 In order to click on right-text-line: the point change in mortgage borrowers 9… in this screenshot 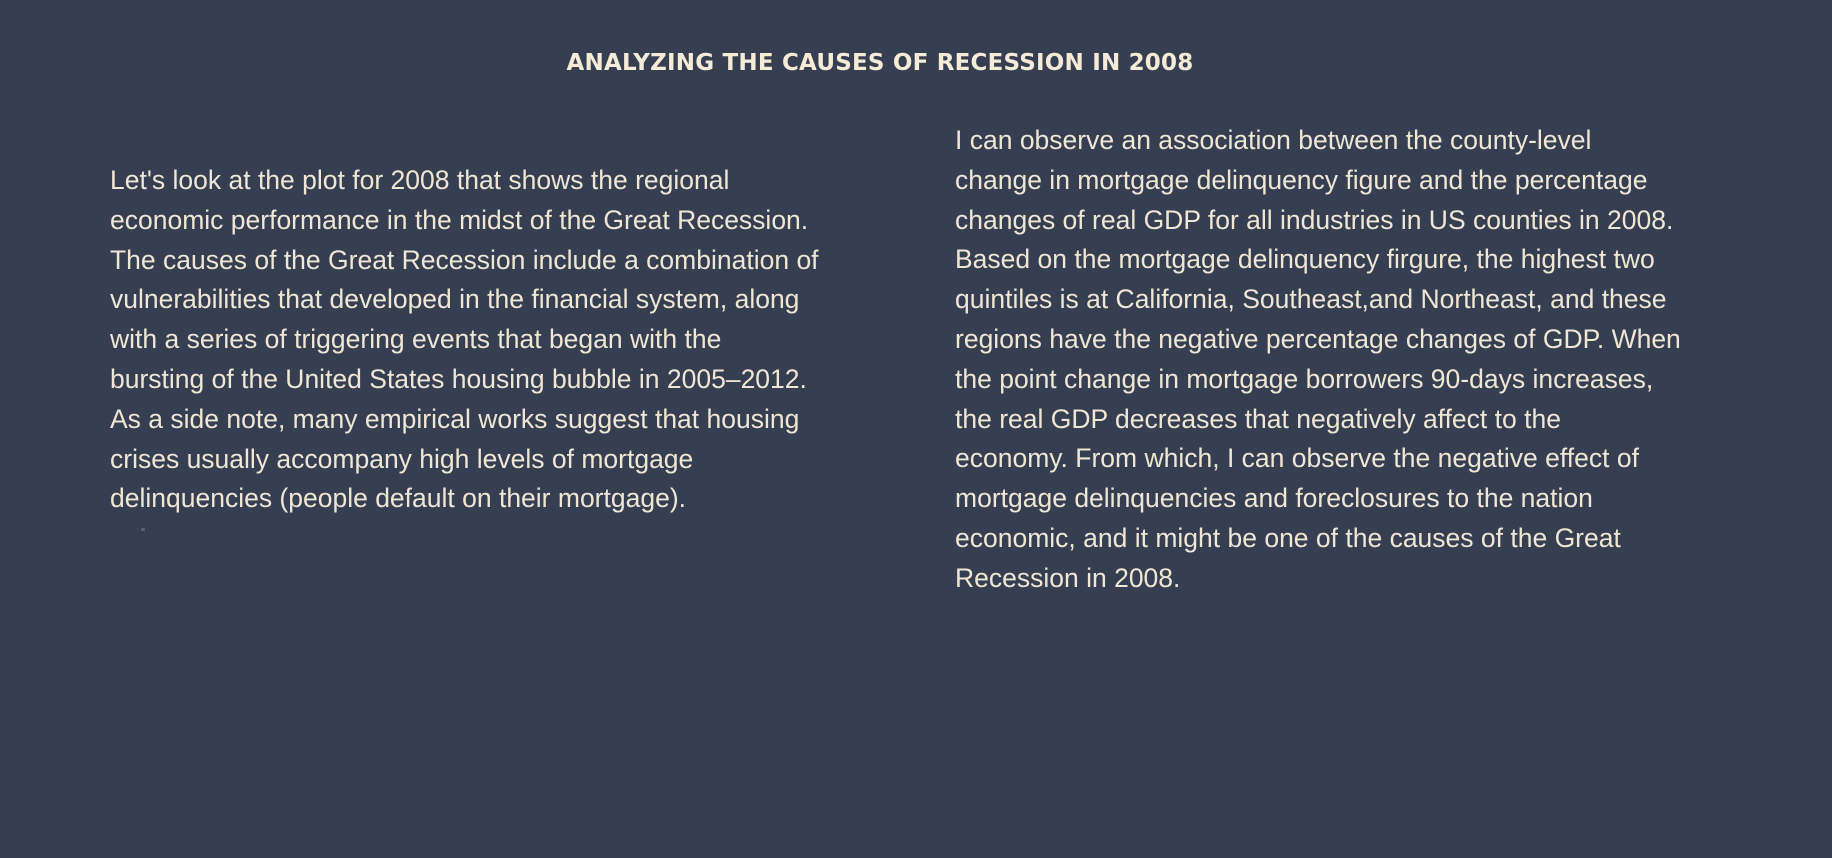, I will do `click(1304, 378)`.